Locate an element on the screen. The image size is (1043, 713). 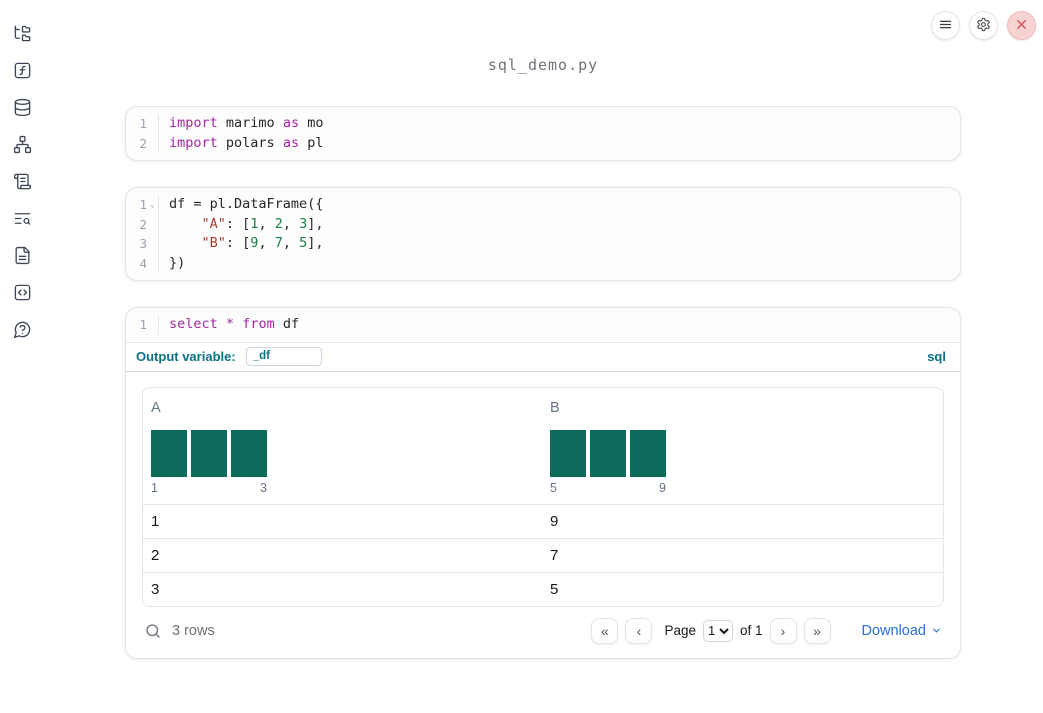
chevron-down-icon is located at coordinates (936, 630).